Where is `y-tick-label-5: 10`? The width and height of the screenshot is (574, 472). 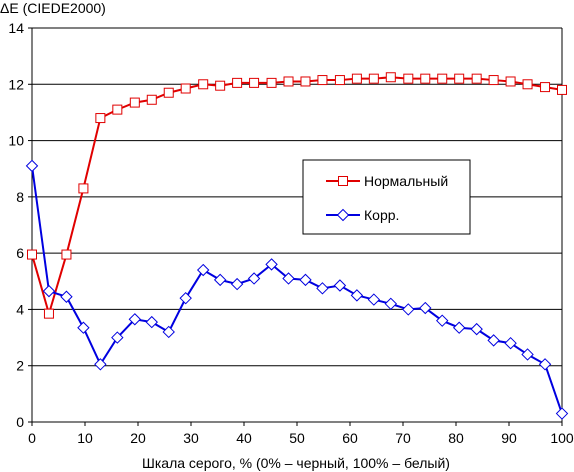 y-tick-label-5: 10 is located at coordinates (16, 141).